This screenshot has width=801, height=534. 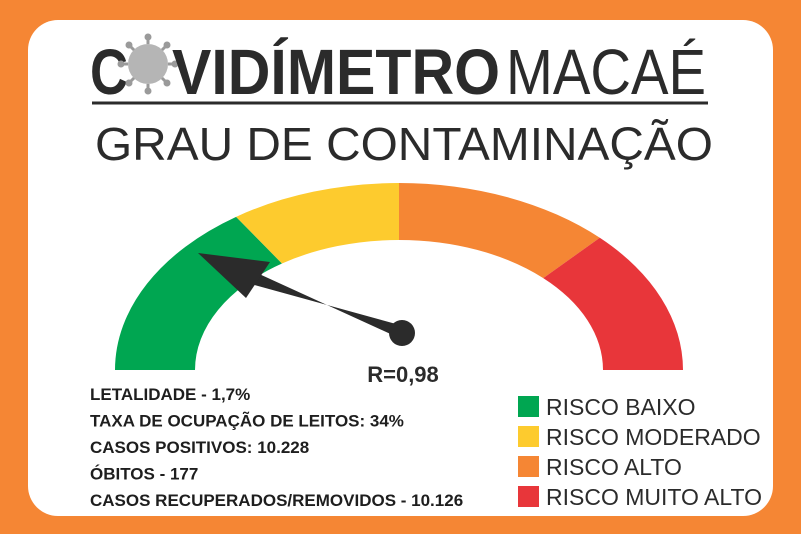 What do you see at coordinates (404, 144) in the screenshot?
I see `subtitle: GRAU DE CONTAMINAÇÃO` at bounding box center [404, 144].